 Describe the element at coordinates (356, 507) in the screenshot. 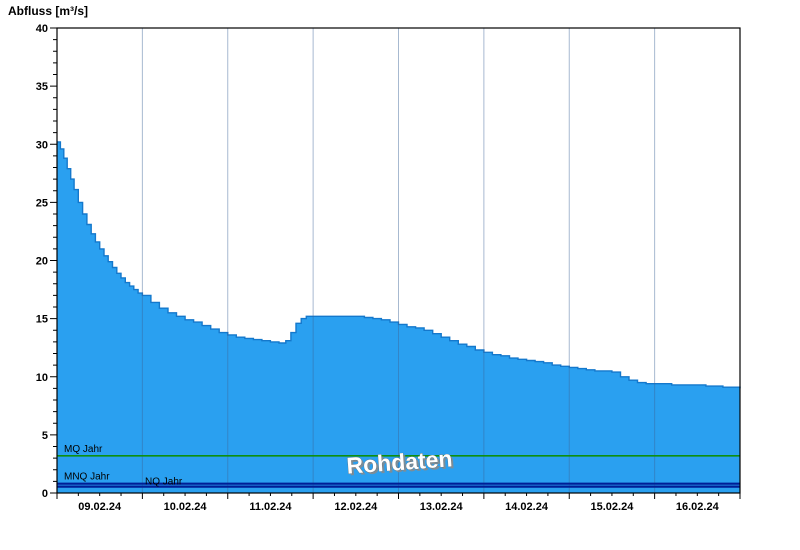

I see `x-date-label: 12.02.24` at that location.